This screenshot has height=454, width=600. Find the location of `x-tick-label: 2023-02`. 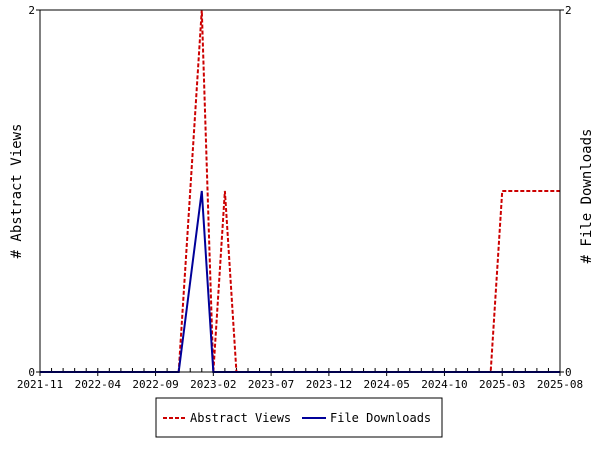

x-tick-label: 2023-02 is located at coordinates (213, 384).